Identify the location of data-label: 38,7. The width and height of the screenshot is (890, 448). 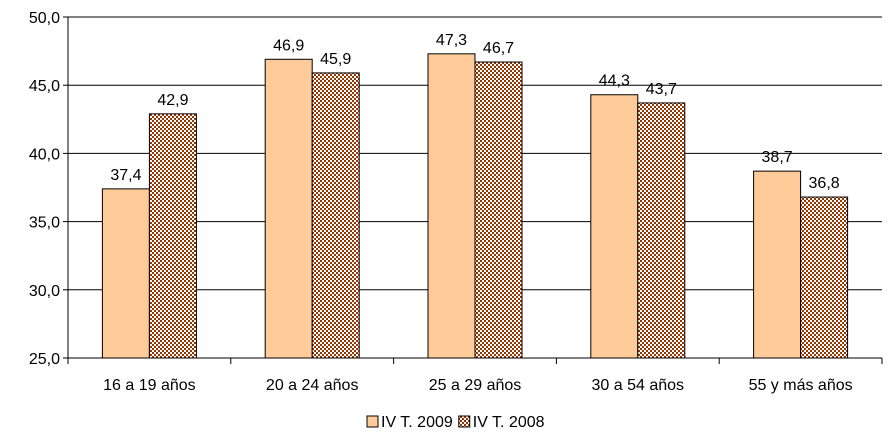
(777, 157).